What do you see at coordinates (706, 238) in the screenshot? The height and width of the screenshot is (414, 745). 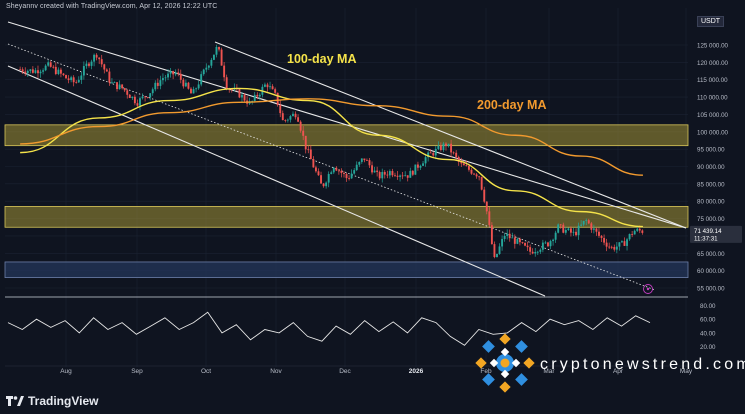 I see `countdown-label: 11:37:31` at bounding box center [706, 238].